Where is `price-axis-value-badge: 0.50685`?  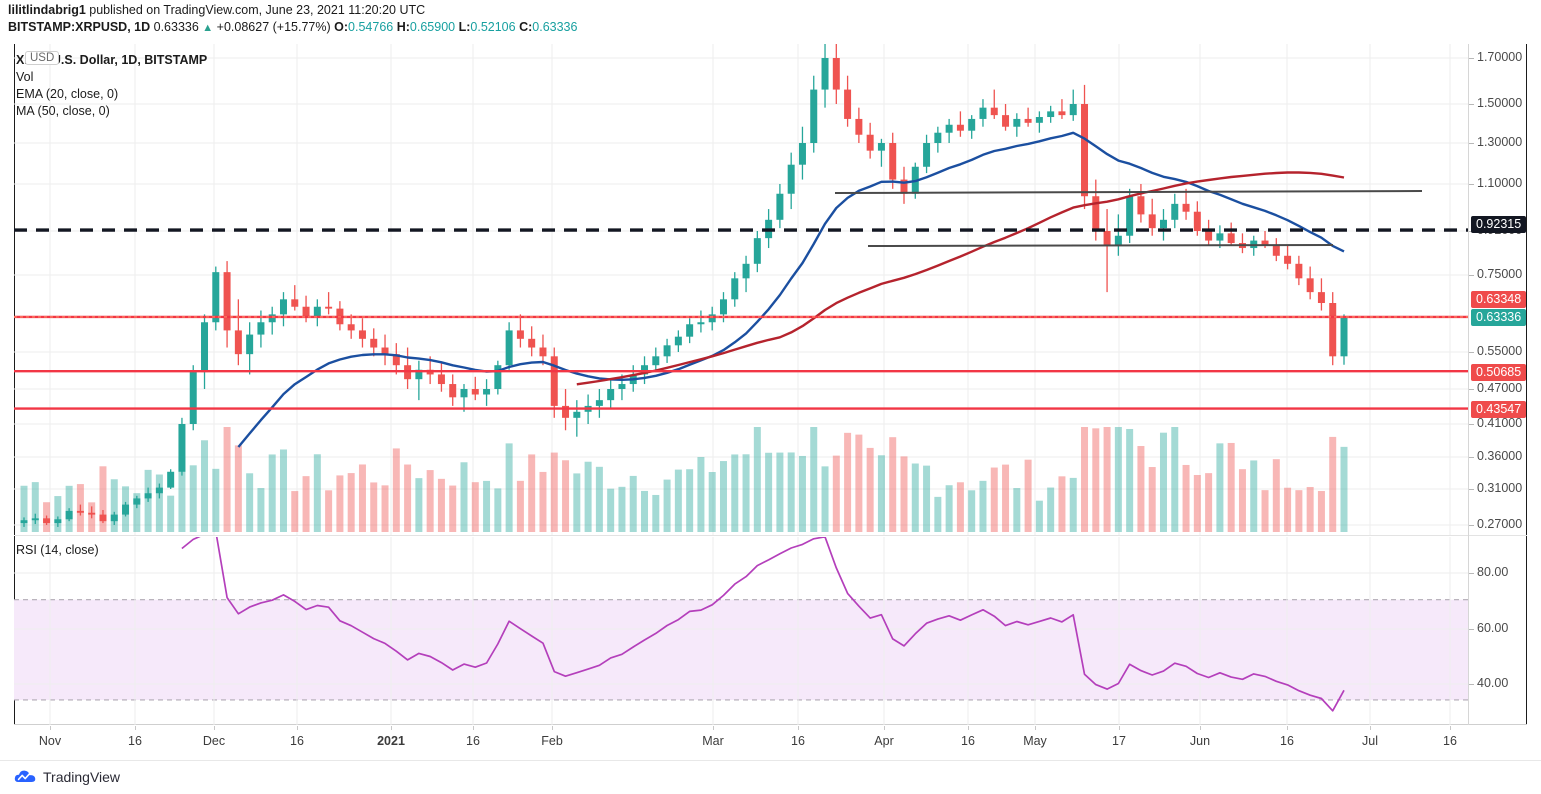 price-axis-value-badge: 0.50685 is located at coordinates (1499, 372).